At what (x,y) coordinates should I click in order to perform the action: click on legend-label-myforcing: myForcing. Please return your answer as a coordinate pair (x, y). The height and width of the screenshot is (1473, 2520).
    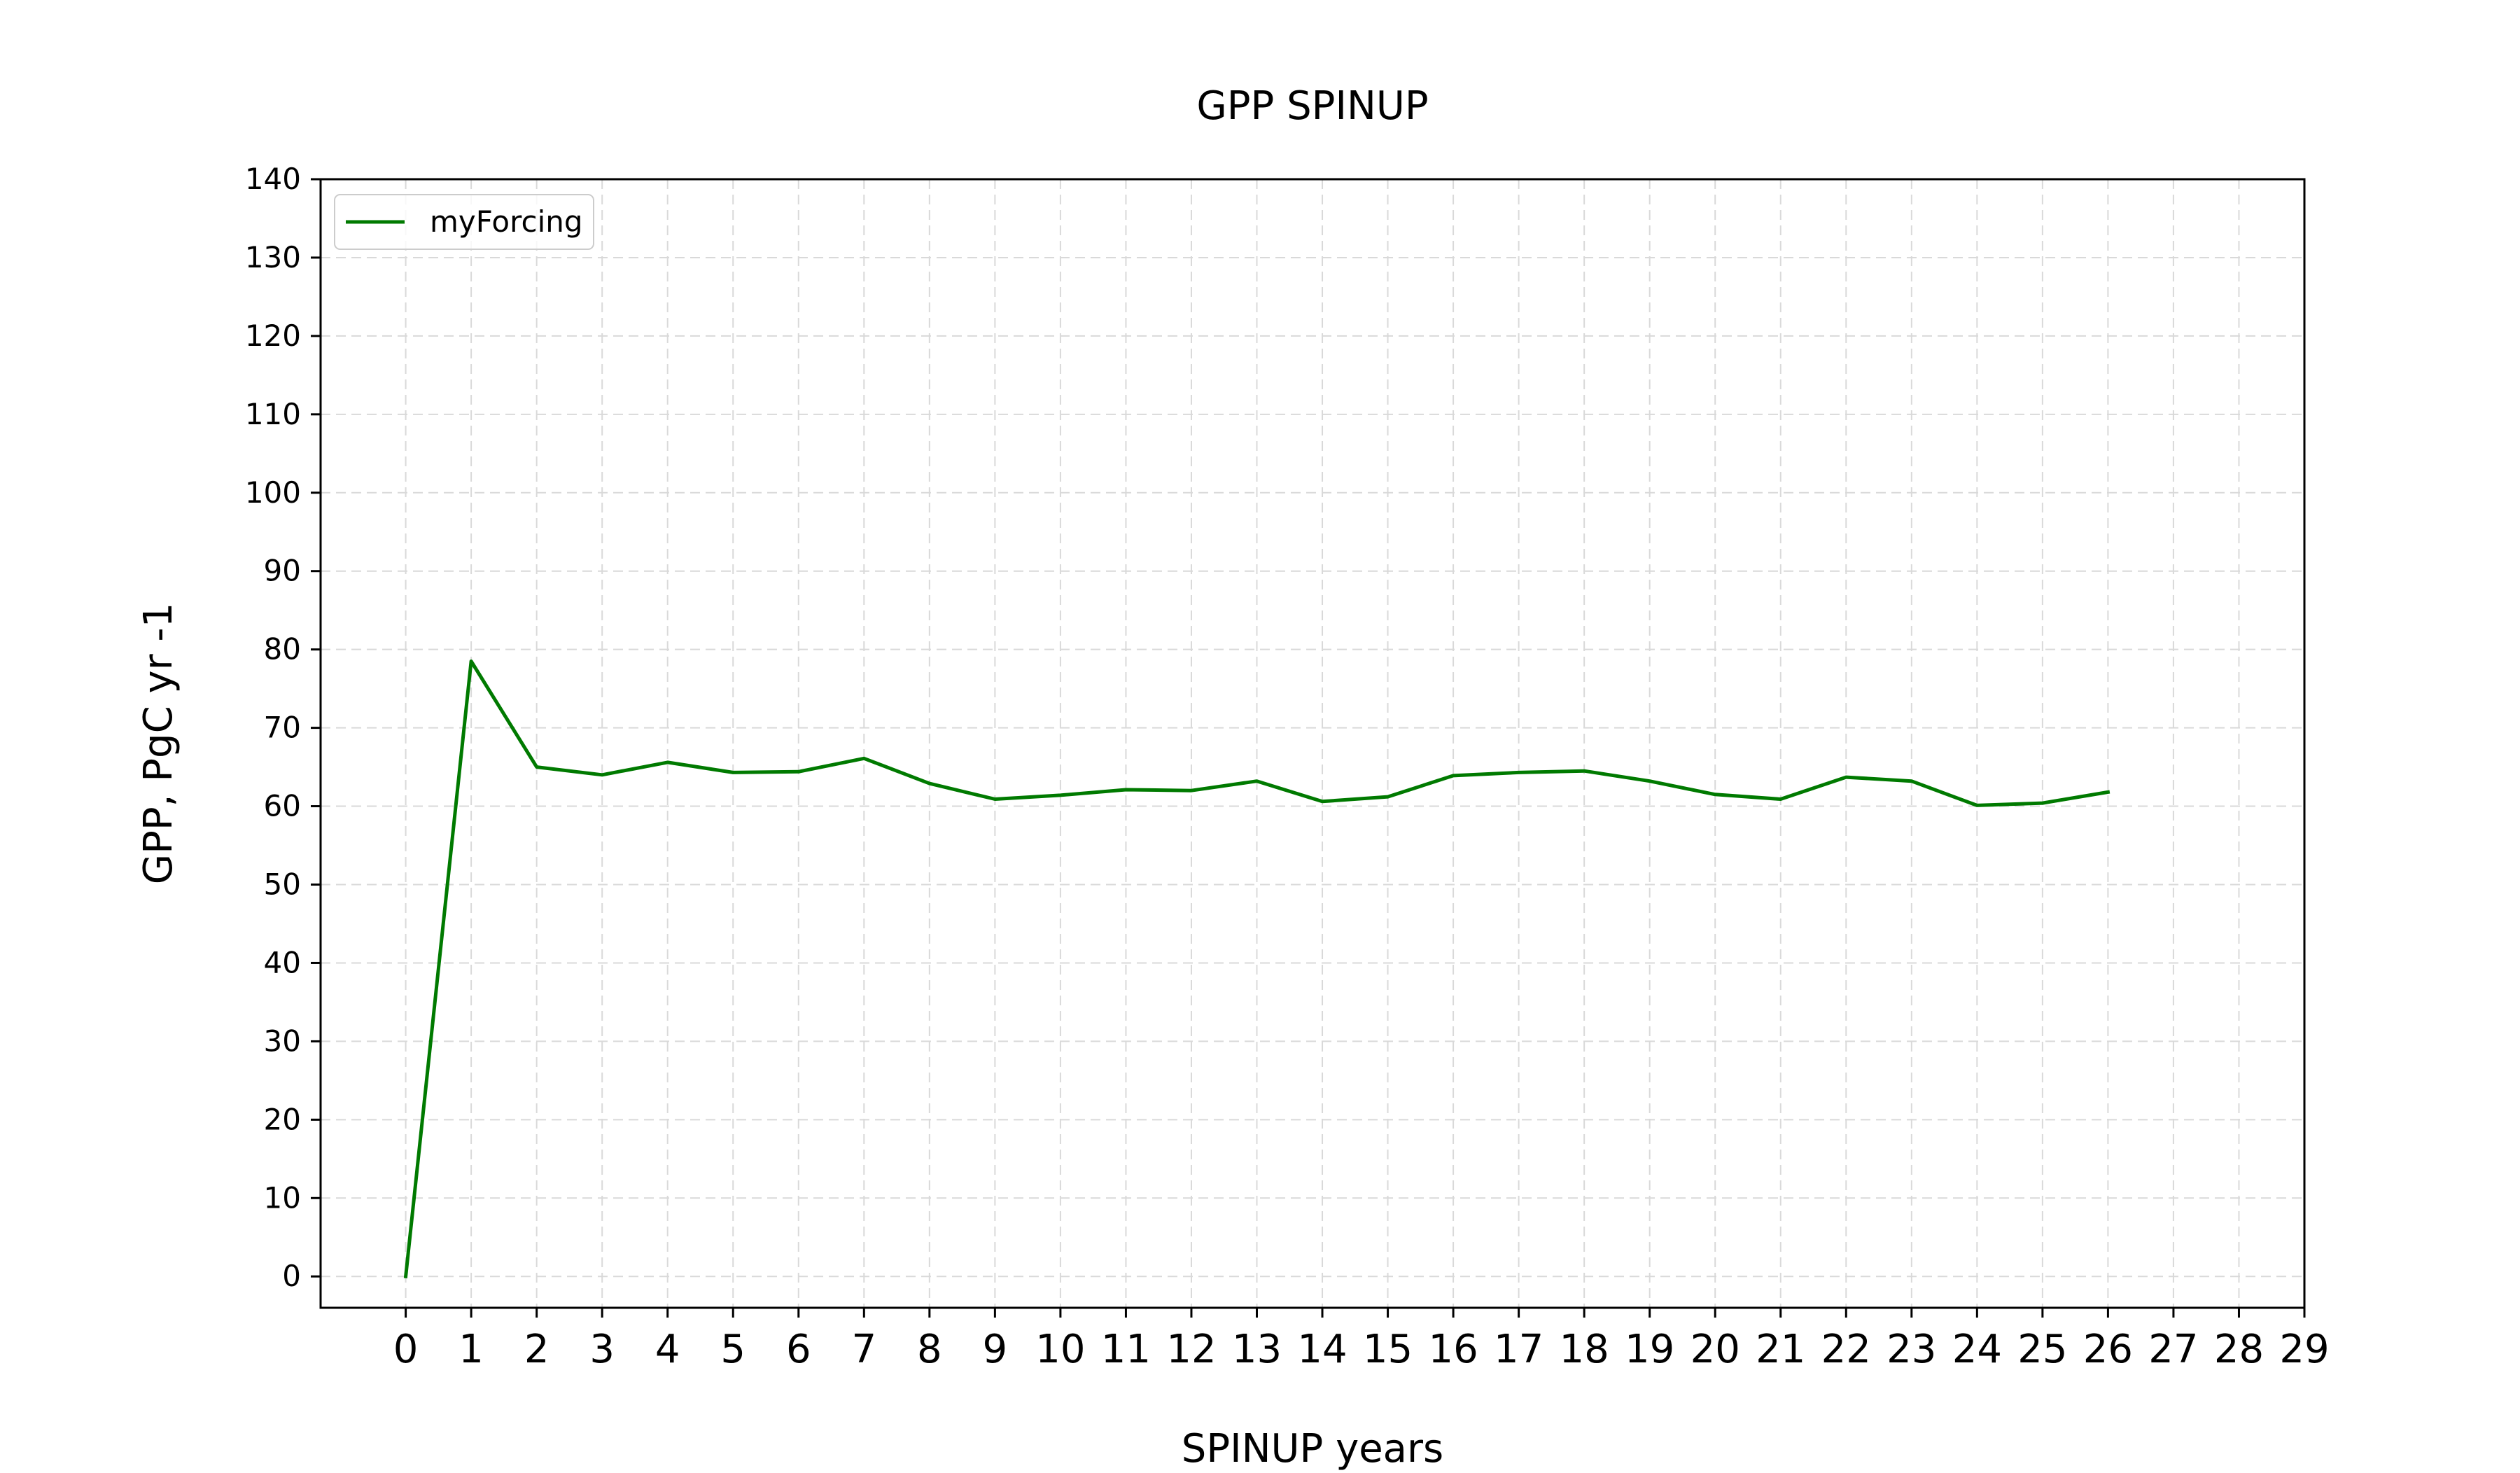
    Looking at the image, I should click on (506, 221).